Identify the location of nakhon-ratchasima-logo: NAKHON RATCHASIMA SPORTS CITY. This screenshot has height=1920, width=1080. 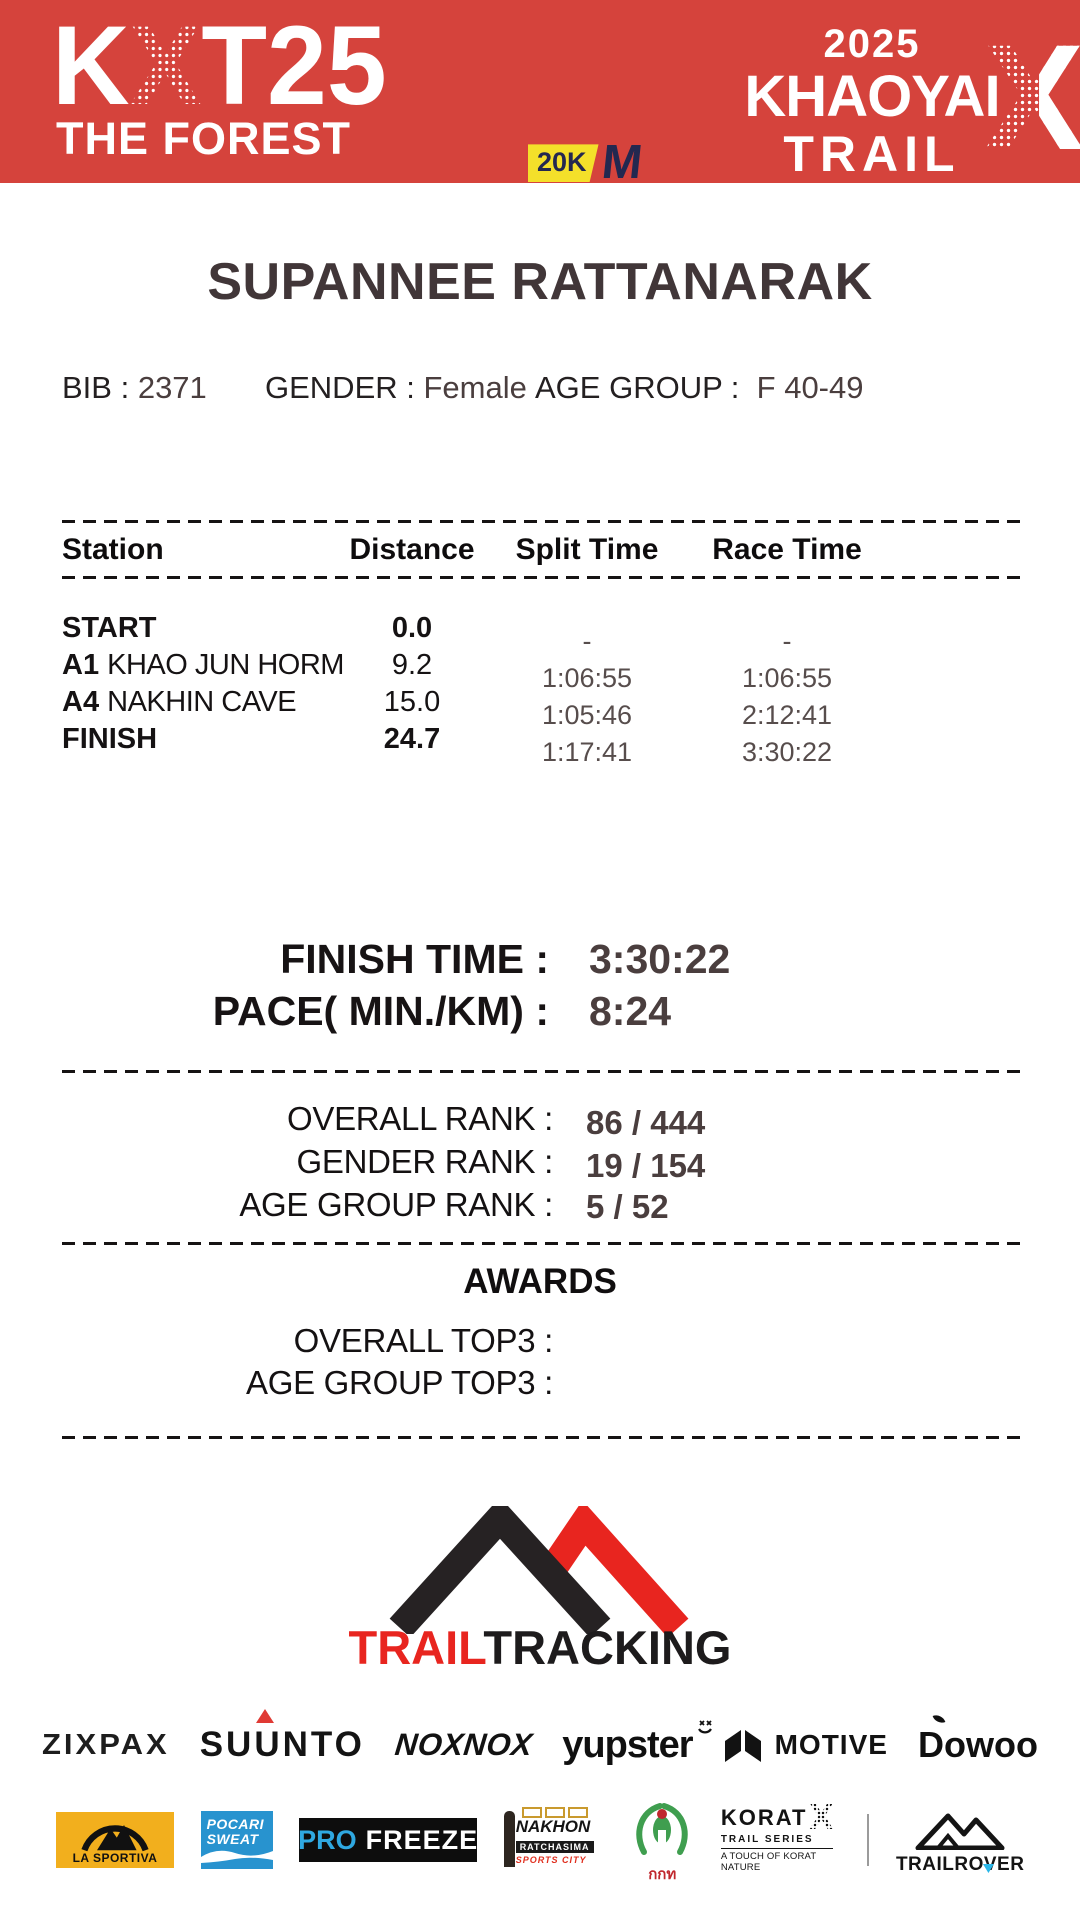
(553, 1840).